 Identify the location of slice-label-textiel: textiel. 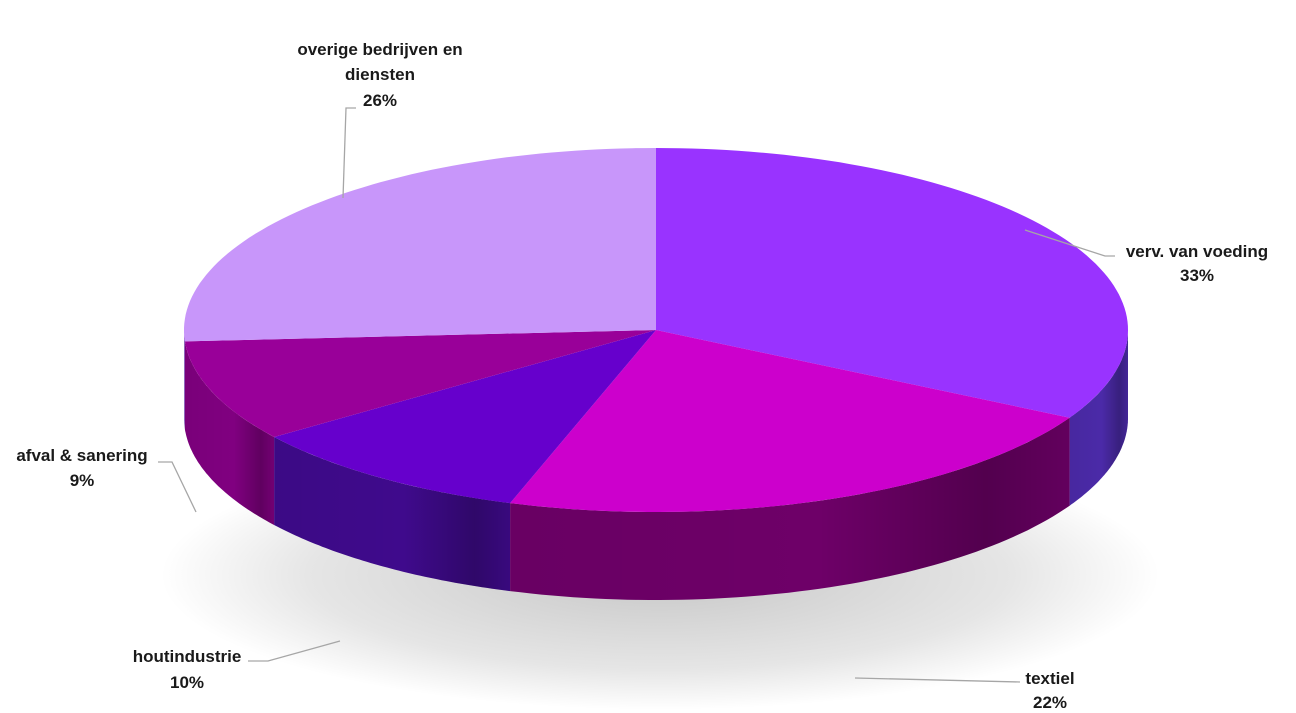
(1049, 678).